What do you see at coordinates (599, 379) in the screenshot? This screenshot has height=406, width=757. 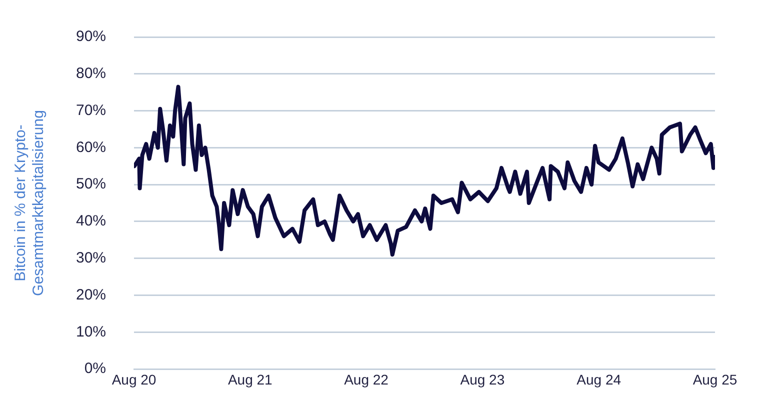 I see `x-tick-label: Aug 24` at bounding box center [599, 379].